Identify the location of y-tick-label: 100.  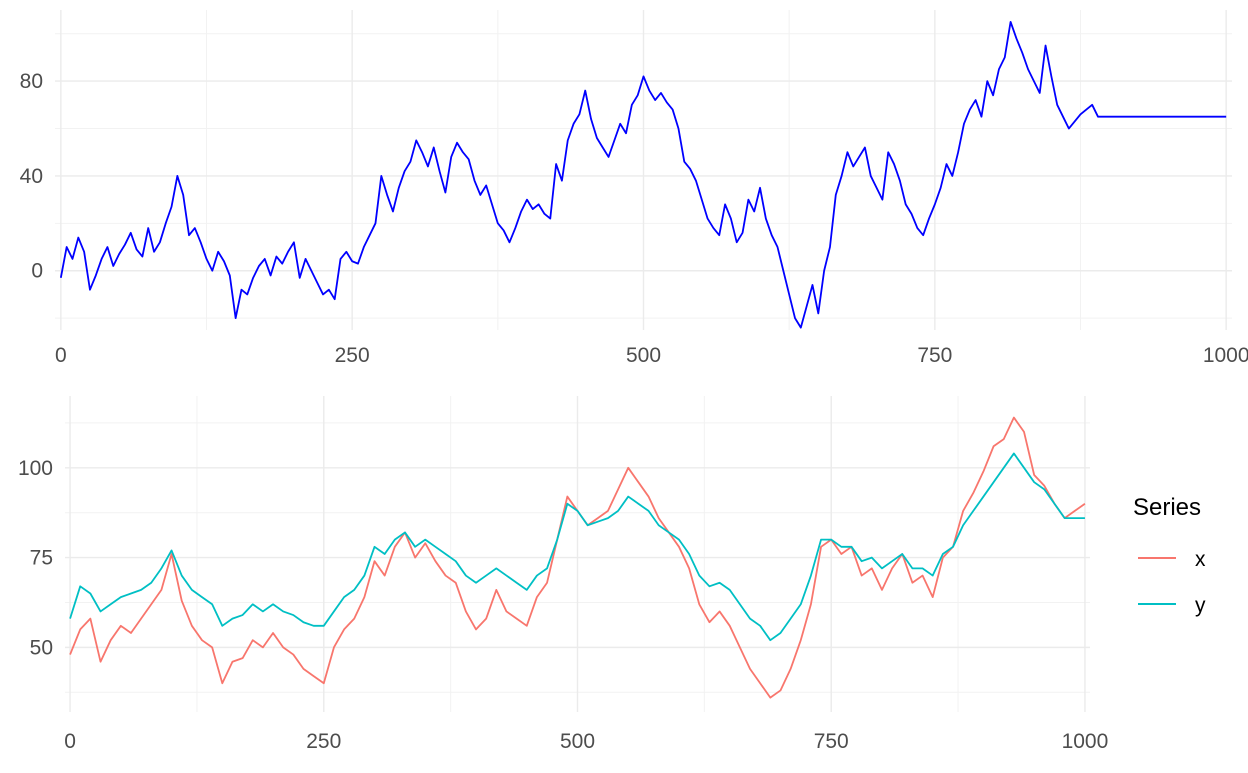
(35, 468).